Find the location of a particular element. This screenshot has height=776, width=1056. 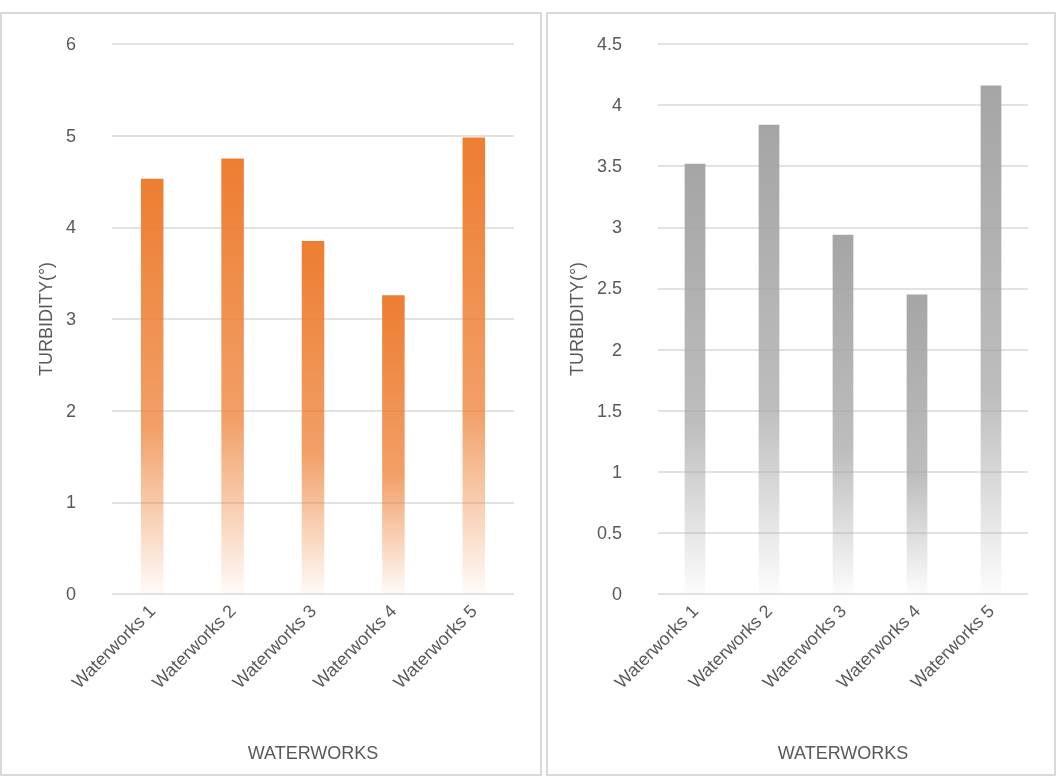

y-tick-label: 5 is located at coordinates (70, 135).